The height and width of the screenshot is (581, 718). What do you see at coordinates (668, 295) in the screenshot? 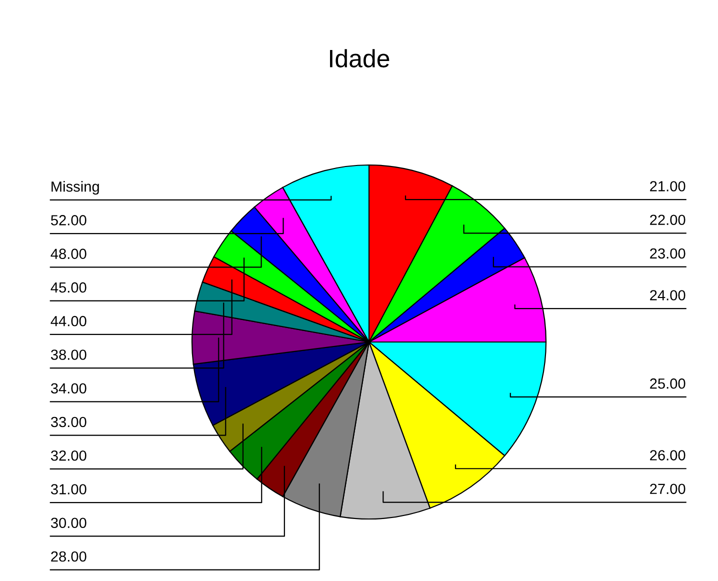
I see `slice-label: 24.00` at bounding box center [668, 295].